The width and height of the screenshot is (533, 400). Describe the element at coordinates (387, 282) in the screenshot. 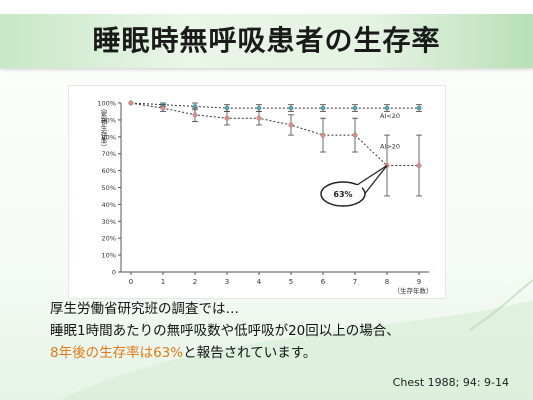

I see `x-tick-label: 8` at that location.